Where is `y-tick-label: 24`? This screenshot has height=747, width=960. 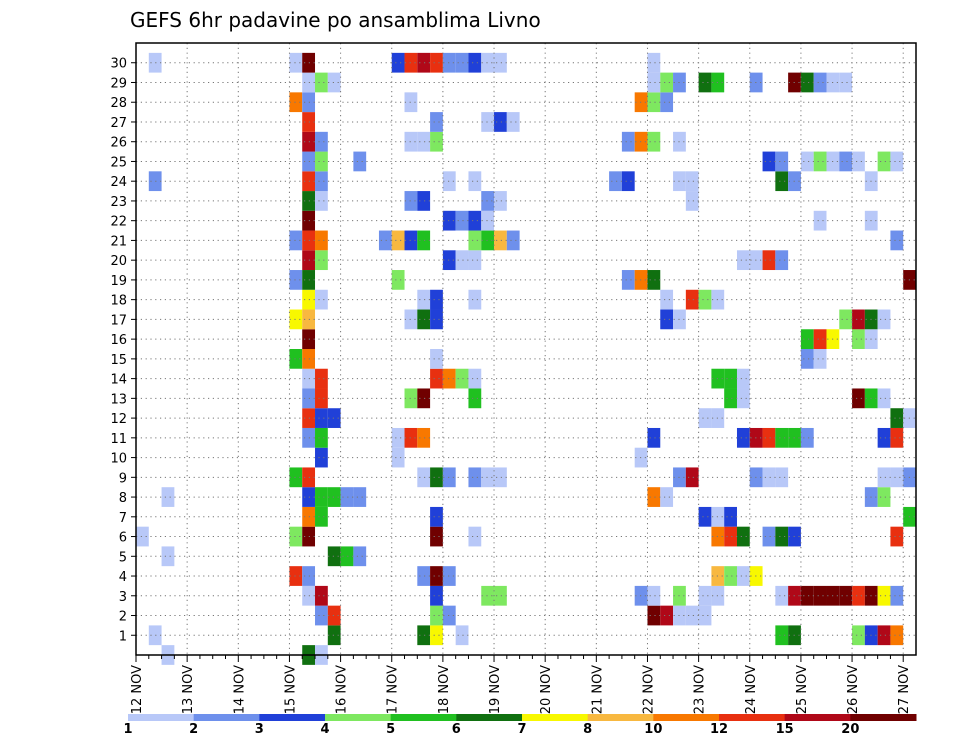 y-tick-label: 24 is located at coordinates (118, 182).